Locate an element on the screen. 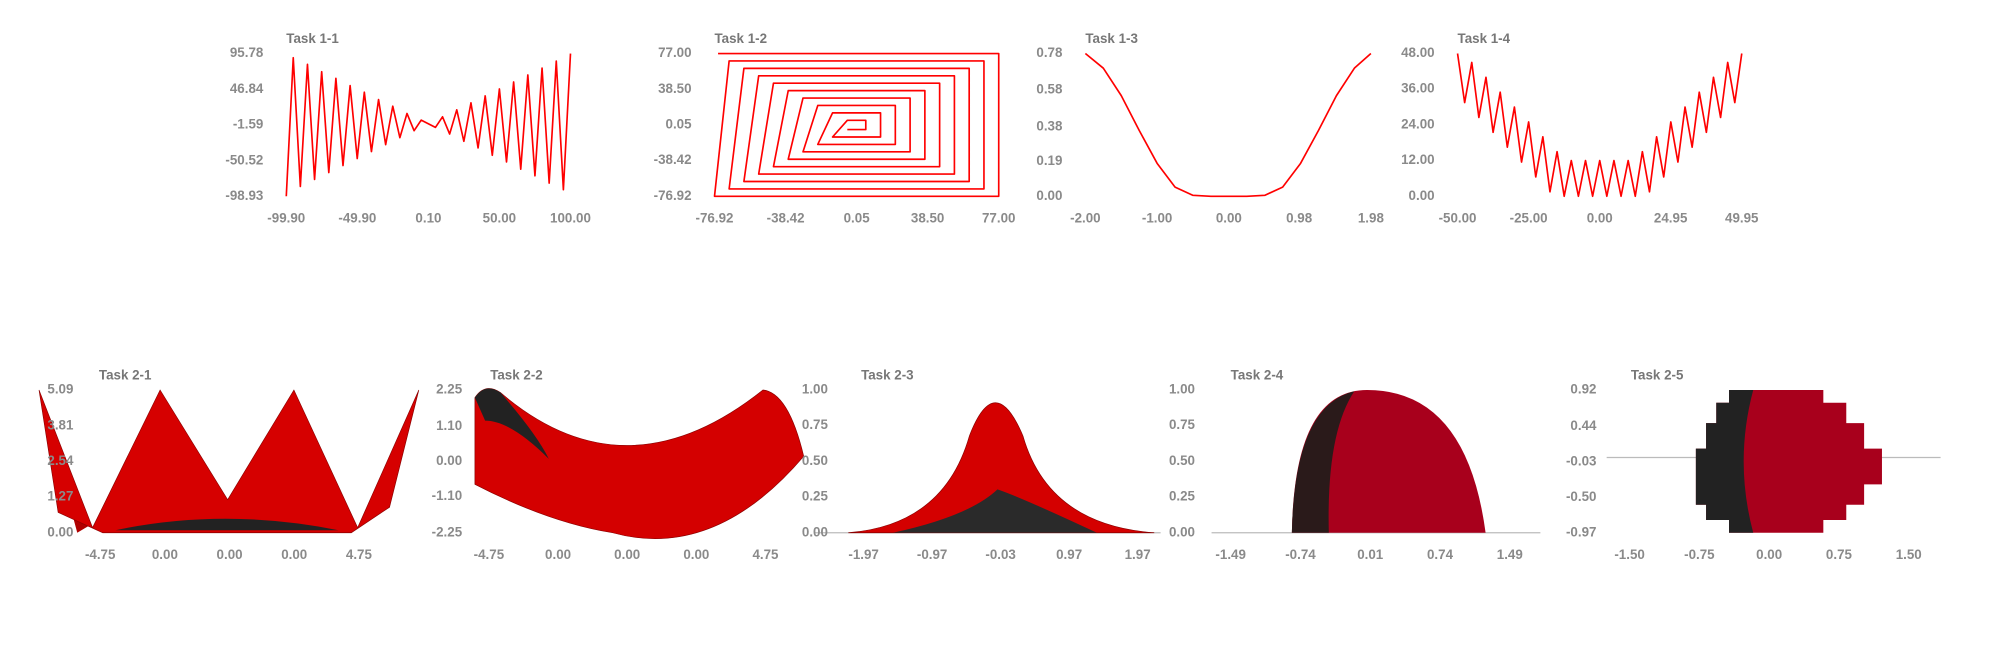  y-tick-label: -0.50 is located at coordinates (1581, 496).